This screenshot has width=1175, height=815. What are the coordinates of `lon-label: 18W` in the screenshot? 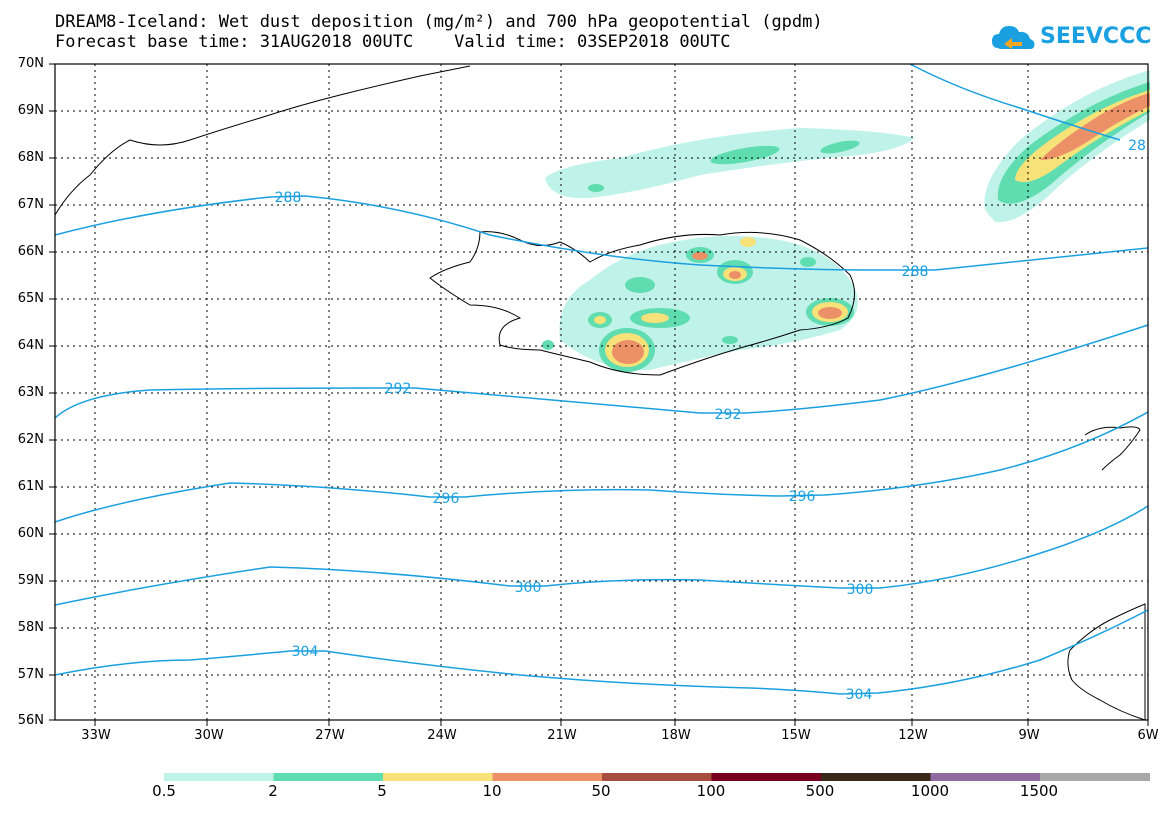 It's located at (676, 735).